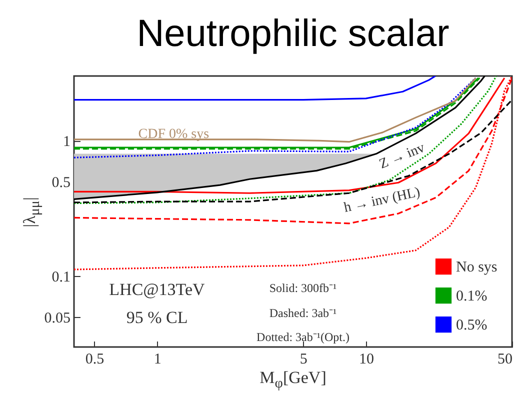  What do you see at coordinates (158, 360) in the screenshot?
I see `x-tick-label: 1` at bounding box center [158, 360].